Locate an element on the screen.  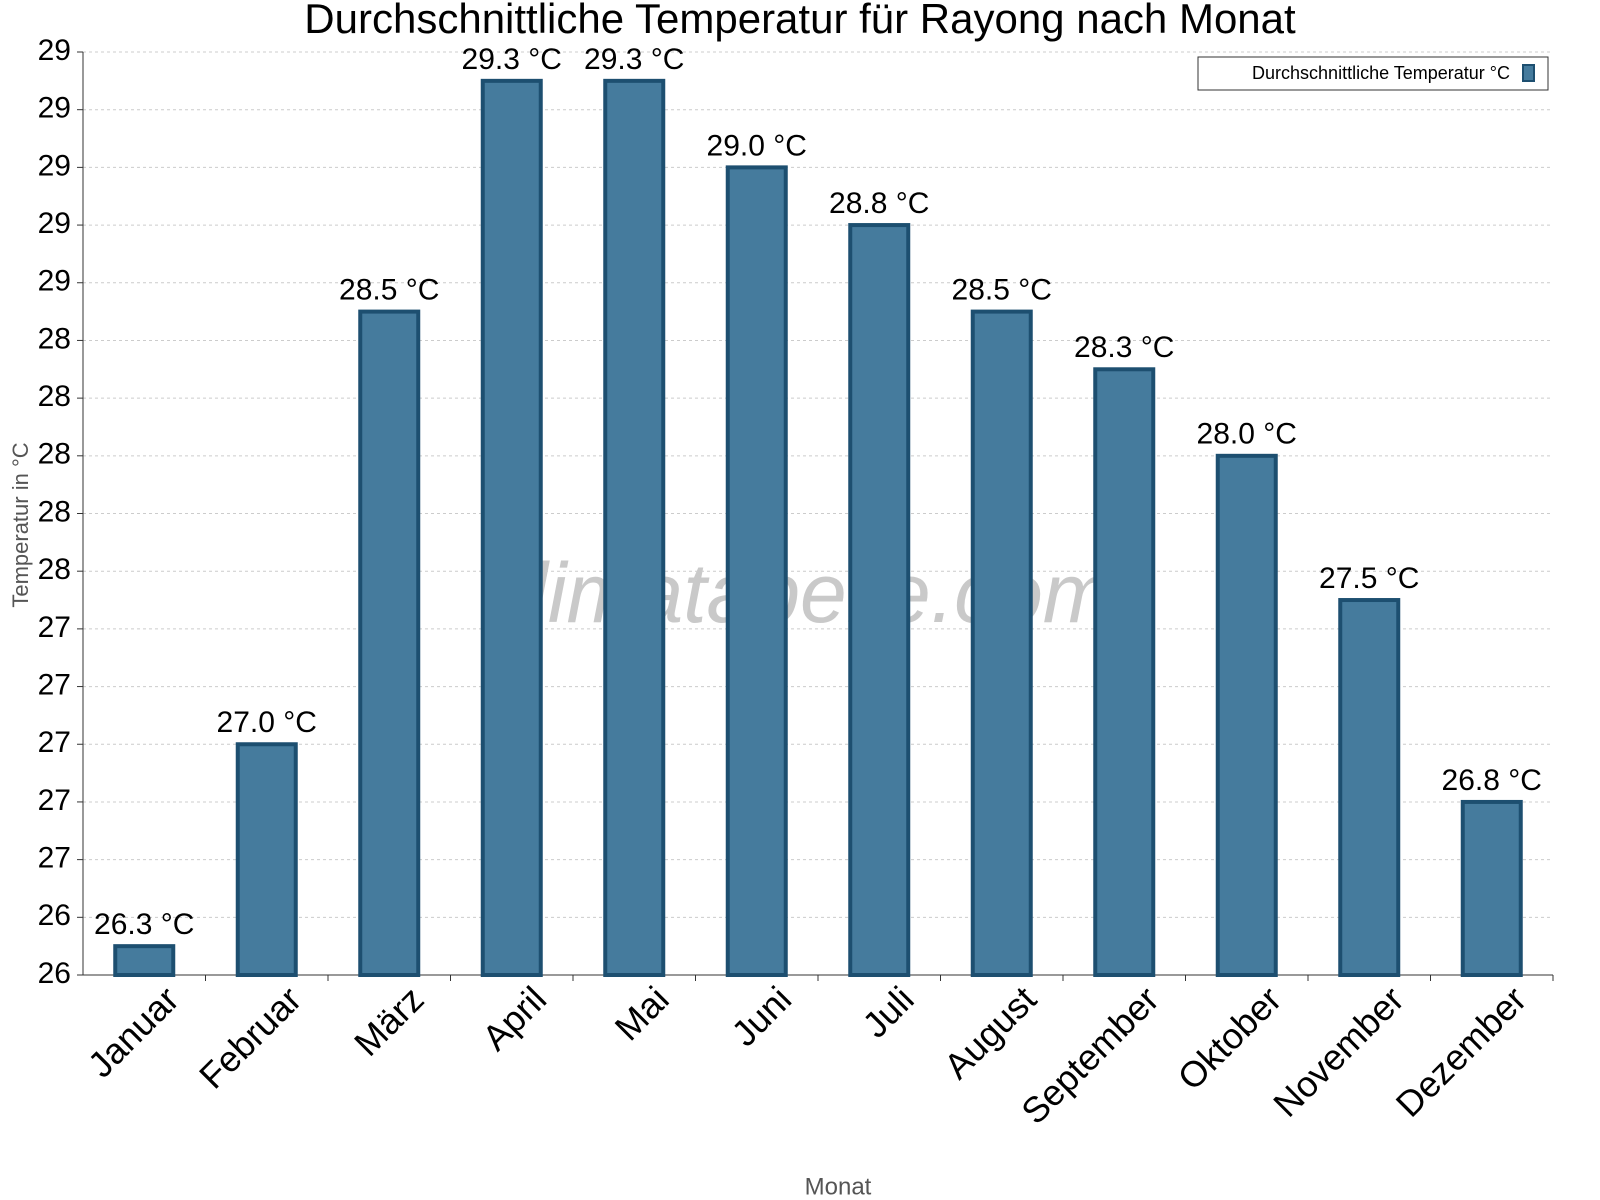
value-label: 27.0 °C is located at coordinates (267, 722).